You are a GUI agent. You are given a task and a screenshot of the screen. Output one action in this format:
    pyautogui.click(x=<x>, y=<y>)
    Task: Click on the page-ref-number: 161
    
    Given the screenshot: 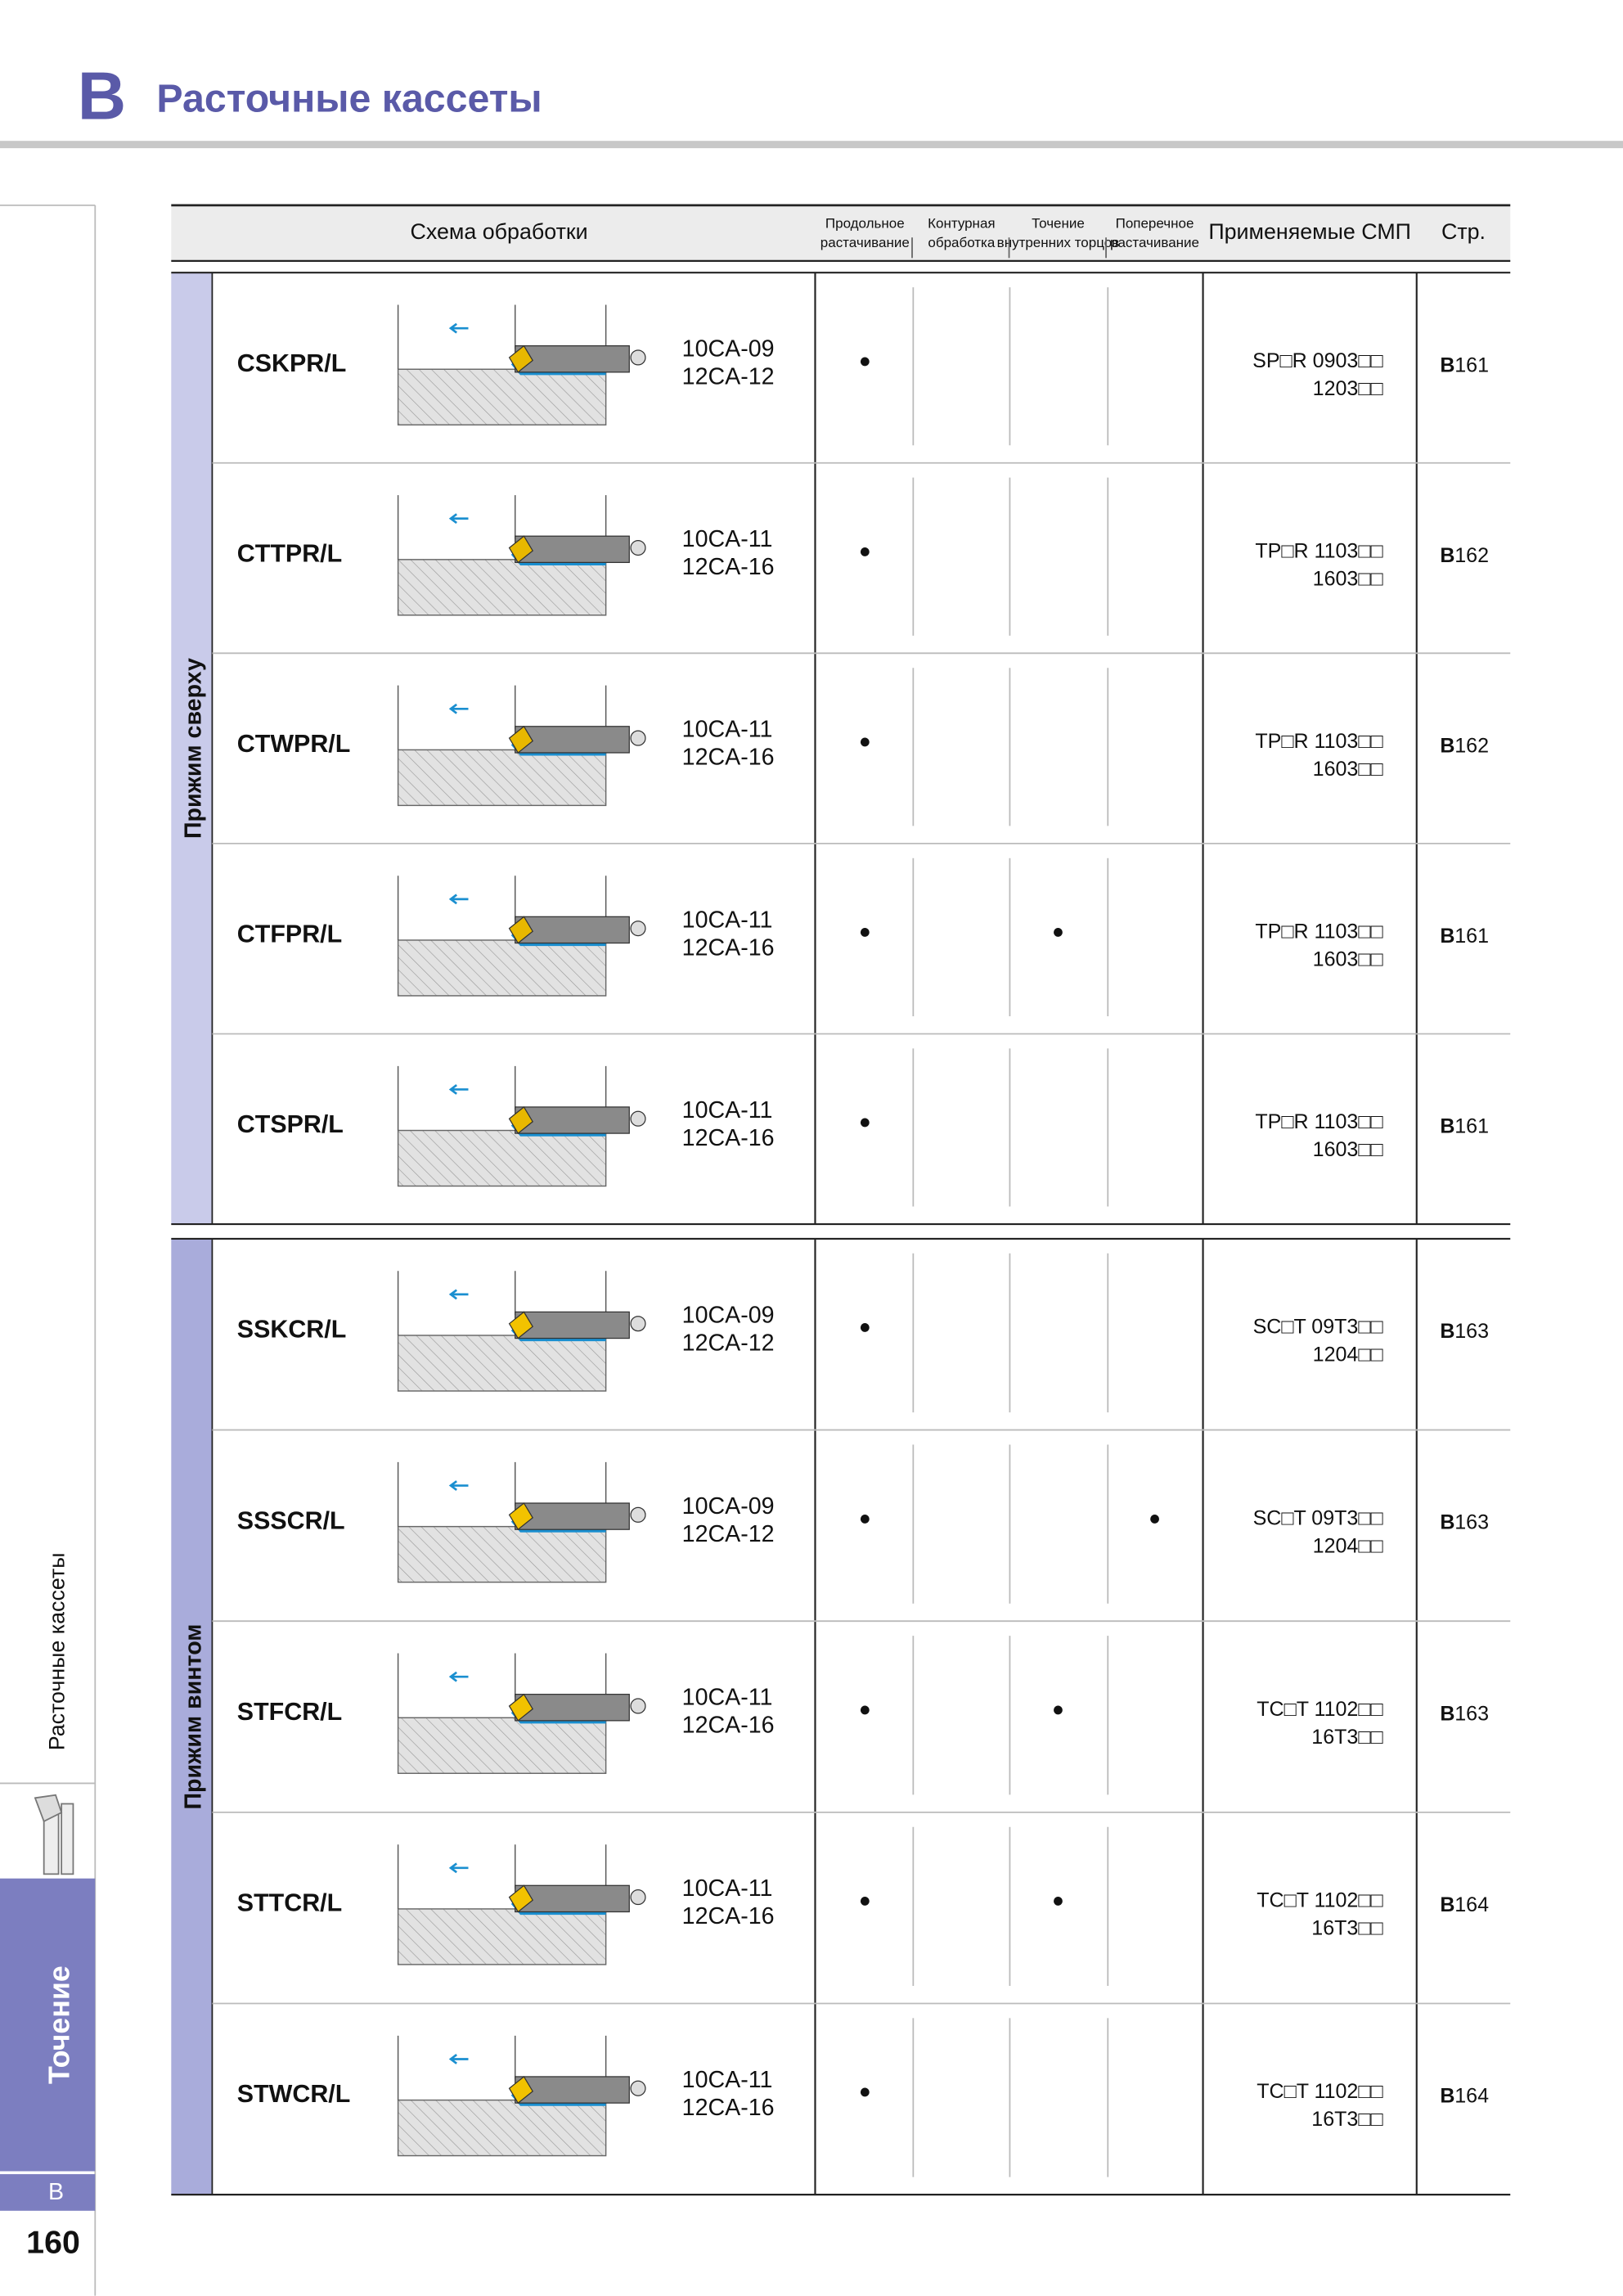 What is the action you would take?
    pyautogui.click(x=1471, y=364)
    